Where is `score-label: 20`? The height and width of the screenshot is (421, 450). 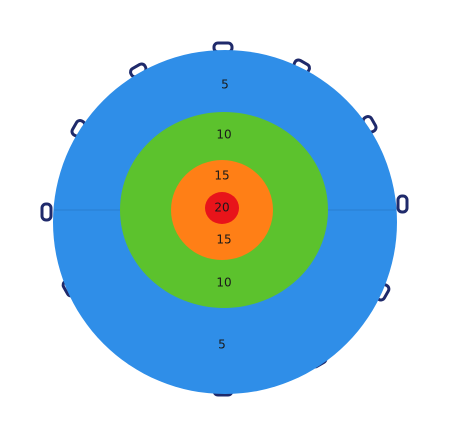 score-label: 20 is located at coordinates (221, 208).